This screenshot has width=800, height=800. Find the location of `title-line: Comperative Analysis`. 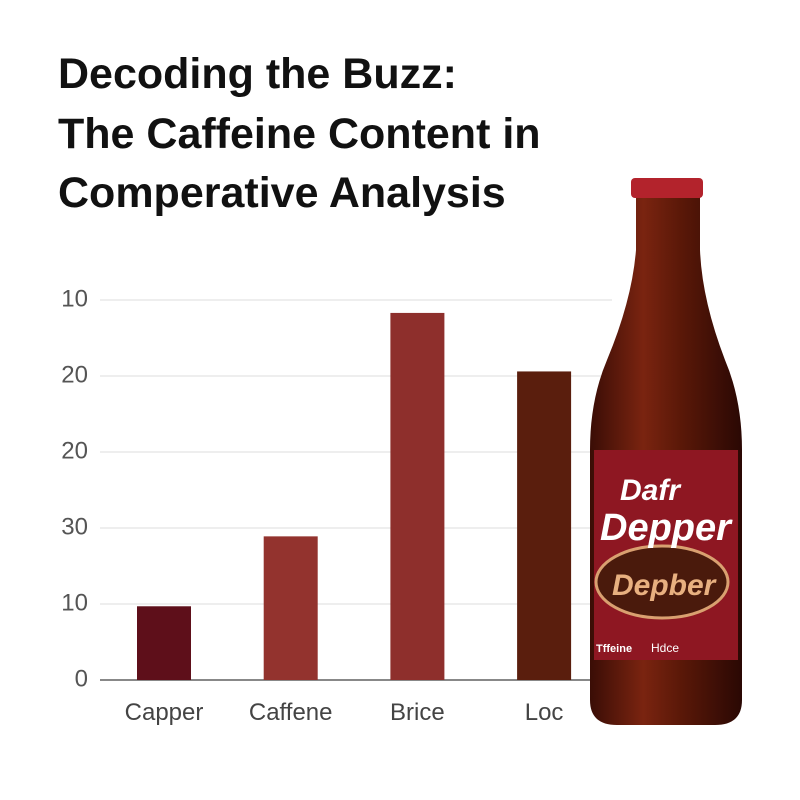

title-line: Comperative Analysis is located at coordinates (282, 193).